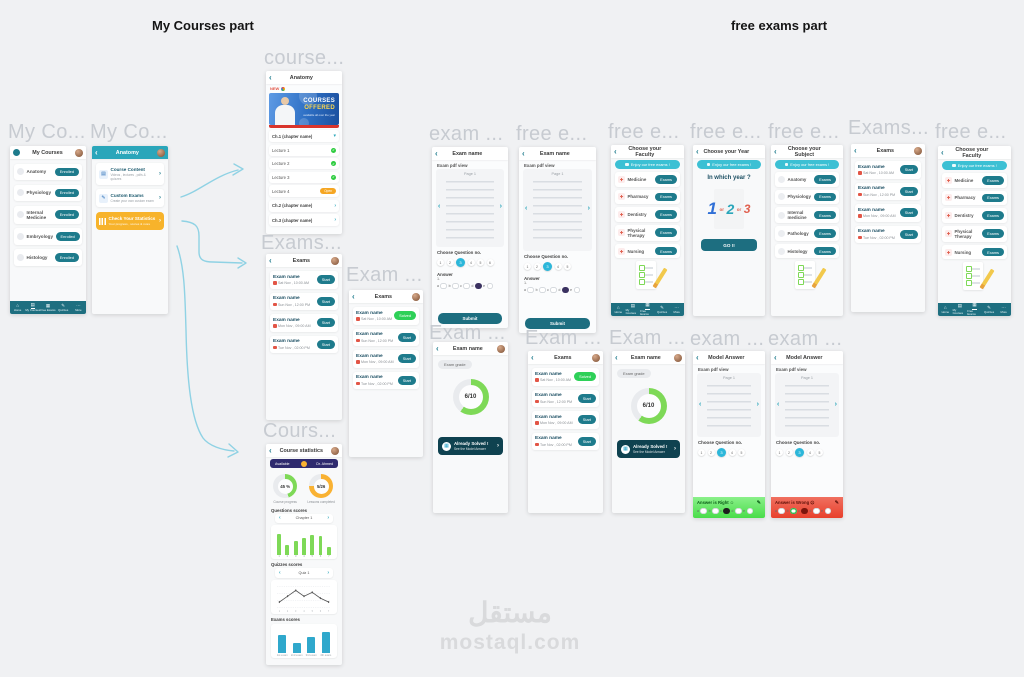  I want to click on faculty-row: ✚ Nursing Exams, so click(974, 252).